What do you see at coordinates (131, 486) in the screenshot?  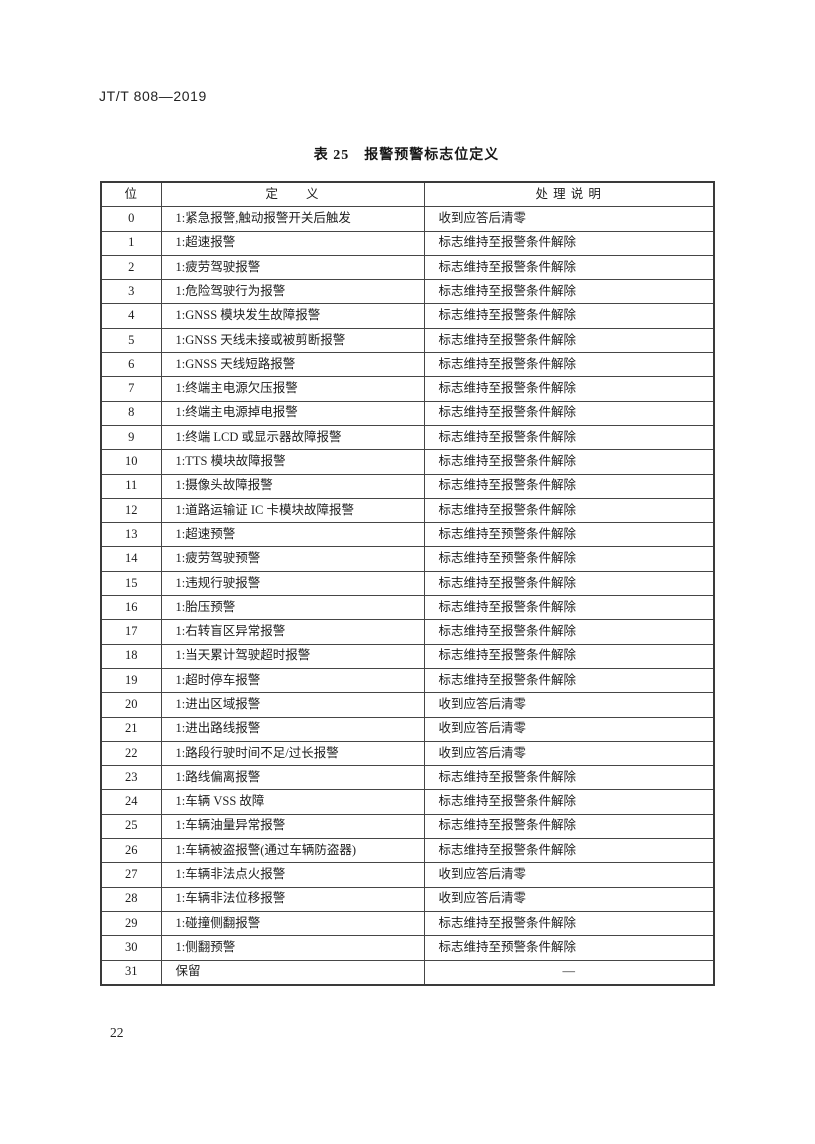 I see `bit-cell: 11` at bounding box center [131, 486].